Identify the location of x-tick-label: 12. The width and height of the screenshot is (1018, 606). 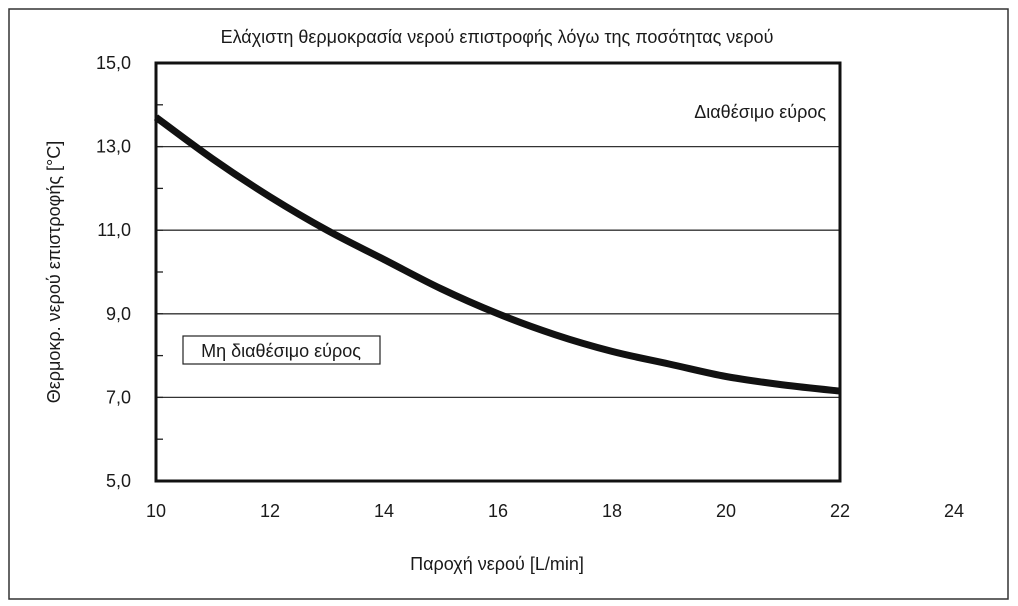
(270, 511).